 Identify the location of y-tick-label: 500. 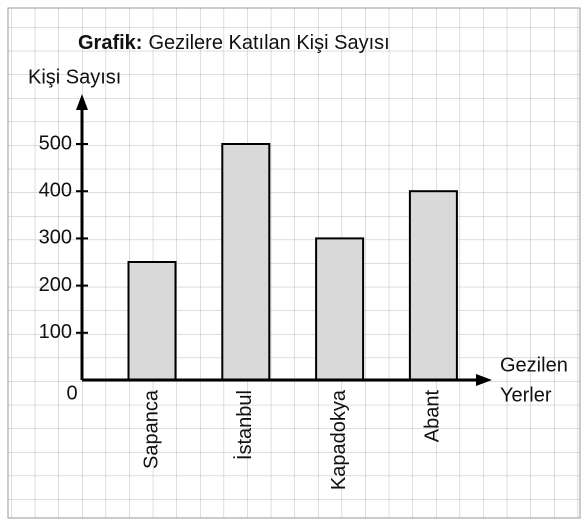
(55, 143).